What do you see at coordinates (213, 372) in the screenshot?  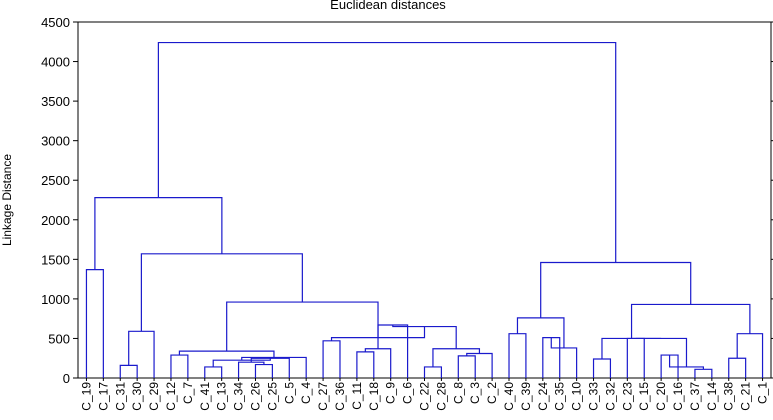 I see `dendrogram-link-m5` at bounding box center [213, 372].